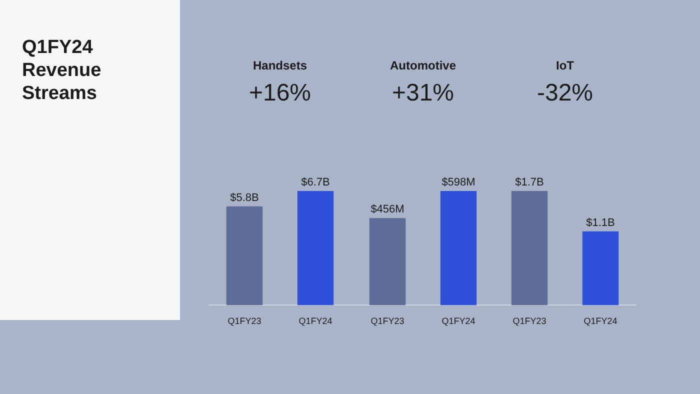 This screenshot has height=394, width=700. What do you see at coordinates (459, 182) in the screenshot?
I see `data-label: $598M` at bounding box center [459, 182].